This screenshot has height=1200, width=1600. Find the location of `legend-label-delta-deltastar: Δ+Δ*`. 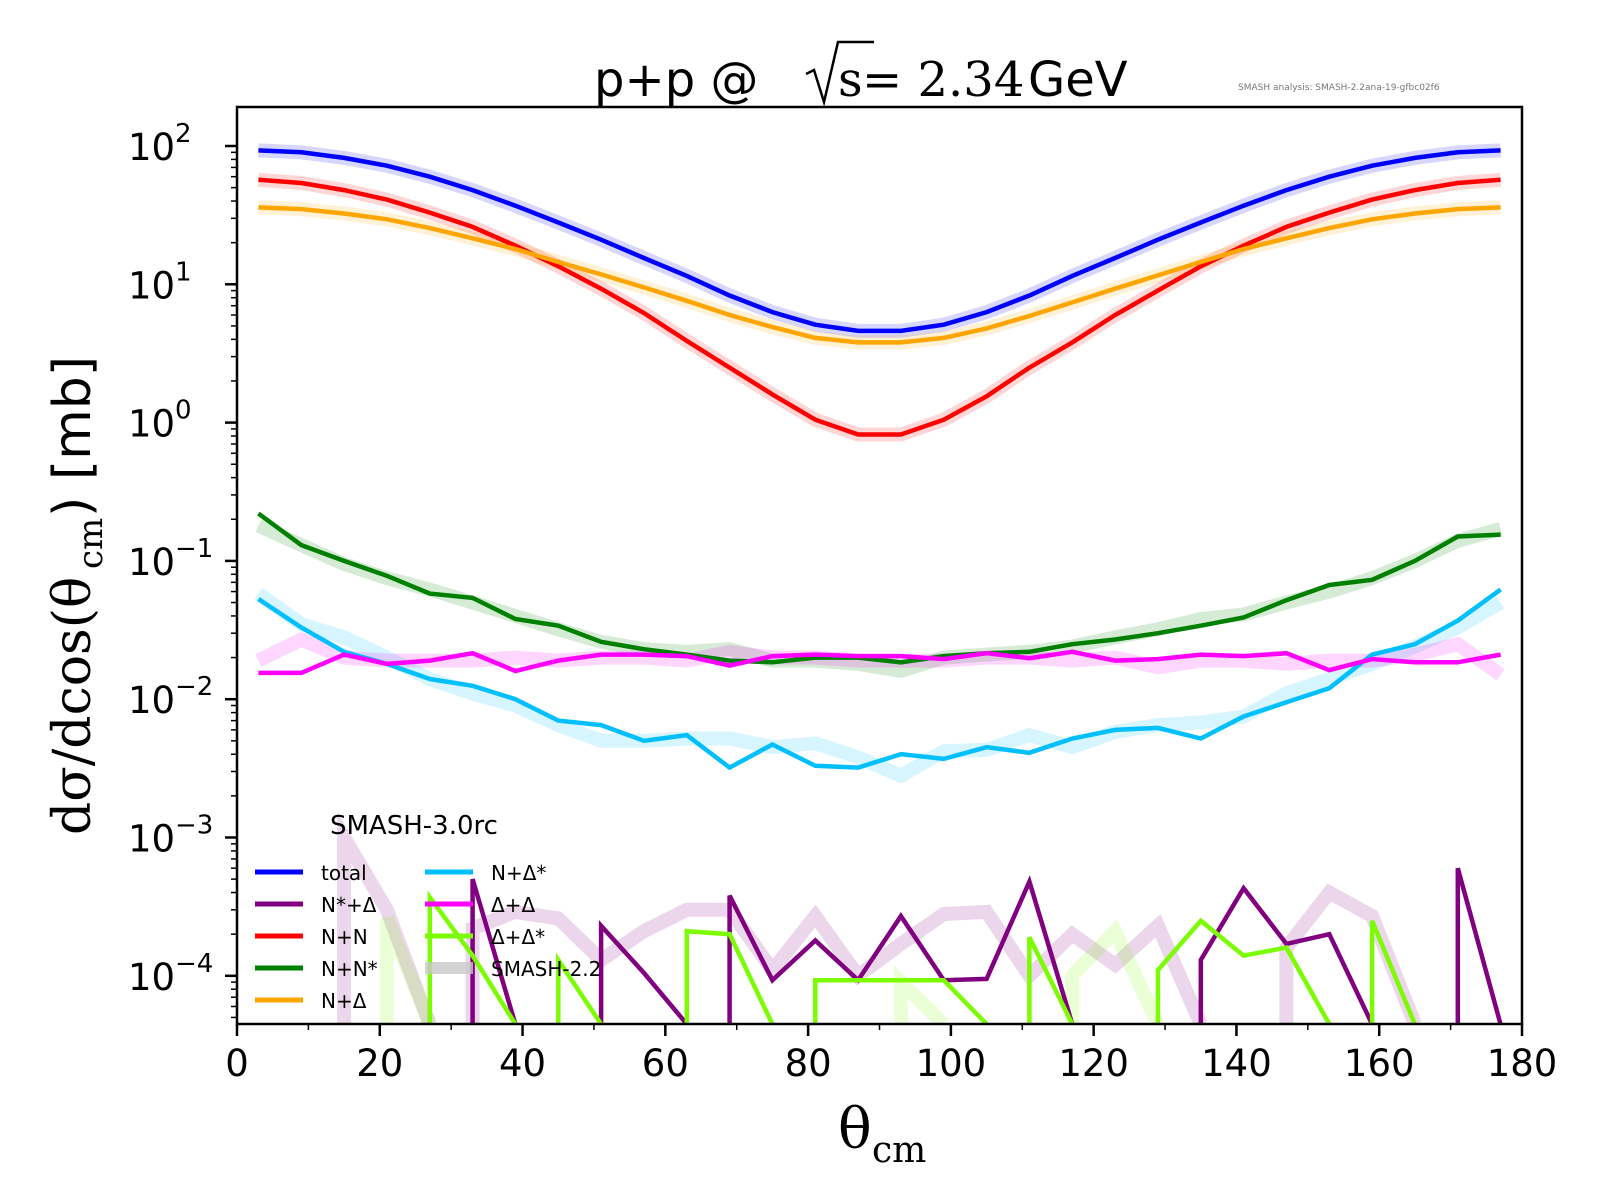

legend-label-delta-deltastar: Δ+Δ* is located at coordinates (518, 937).